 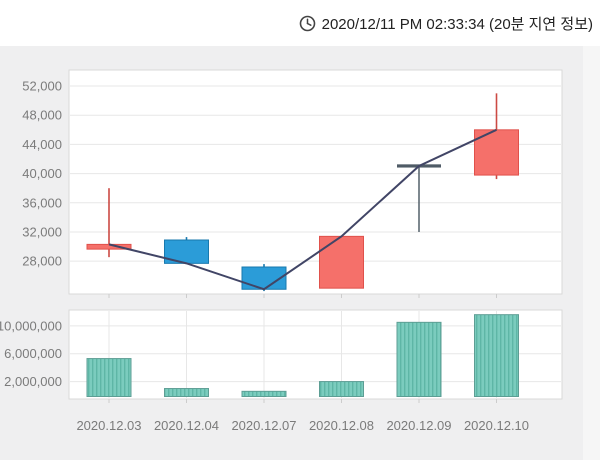 What do you see at coordinates (341, 262) in the screenshot?
I see `candle-body-2020.12.08` at bounding box center [341, 262].